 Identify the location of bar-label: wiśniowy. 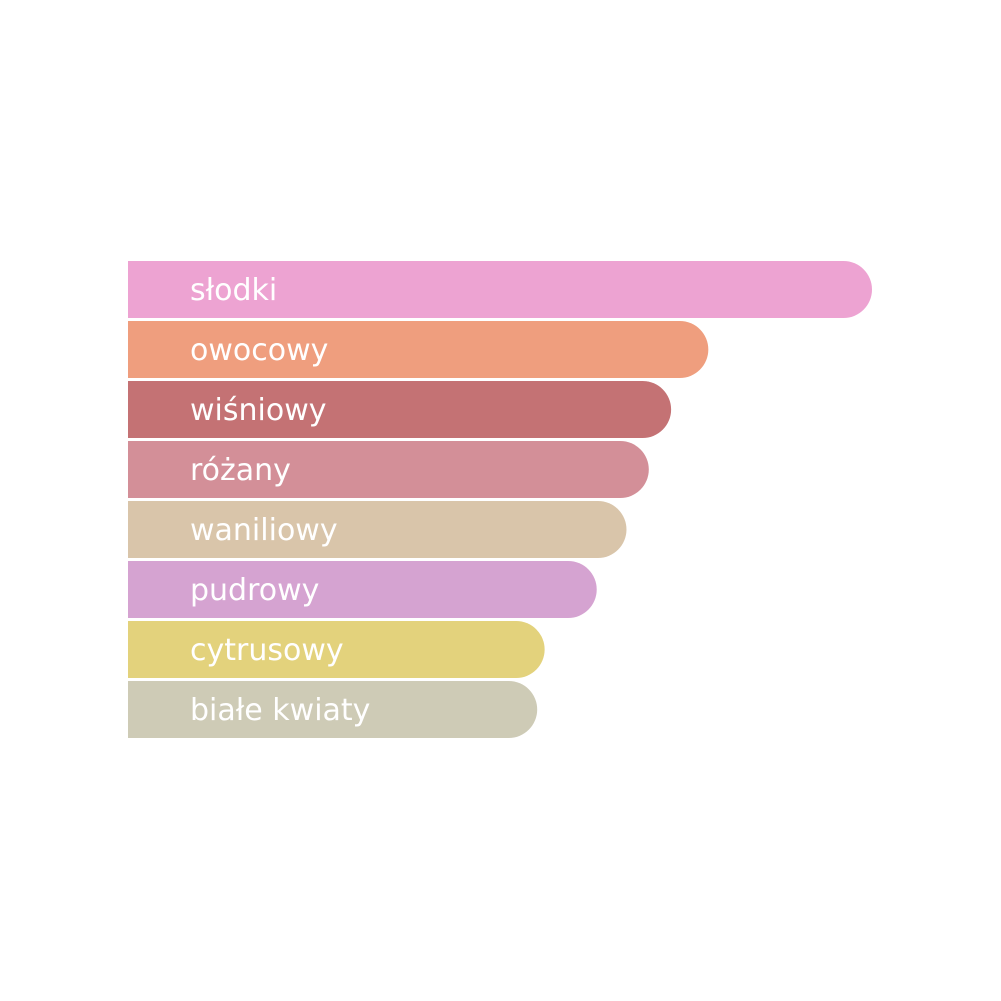
(258, 410).